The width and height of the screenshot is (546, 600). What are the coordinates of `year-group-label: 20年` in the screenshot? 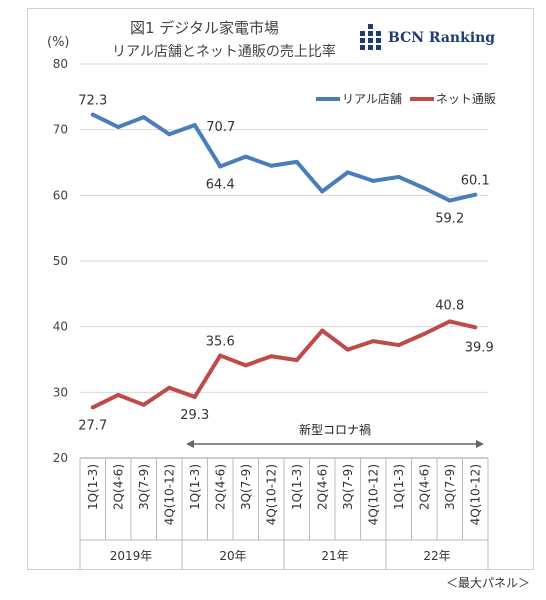 It's located at (232, 556).